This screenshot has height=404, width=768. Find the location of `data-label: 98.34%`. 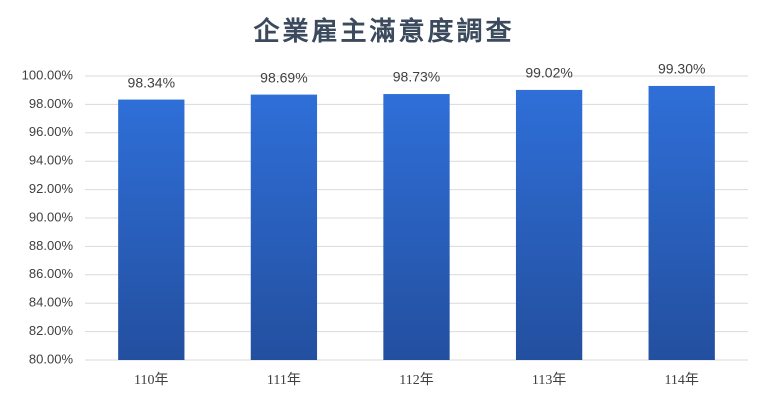

data-label: 98.34% is located at coordinates (151, 82).